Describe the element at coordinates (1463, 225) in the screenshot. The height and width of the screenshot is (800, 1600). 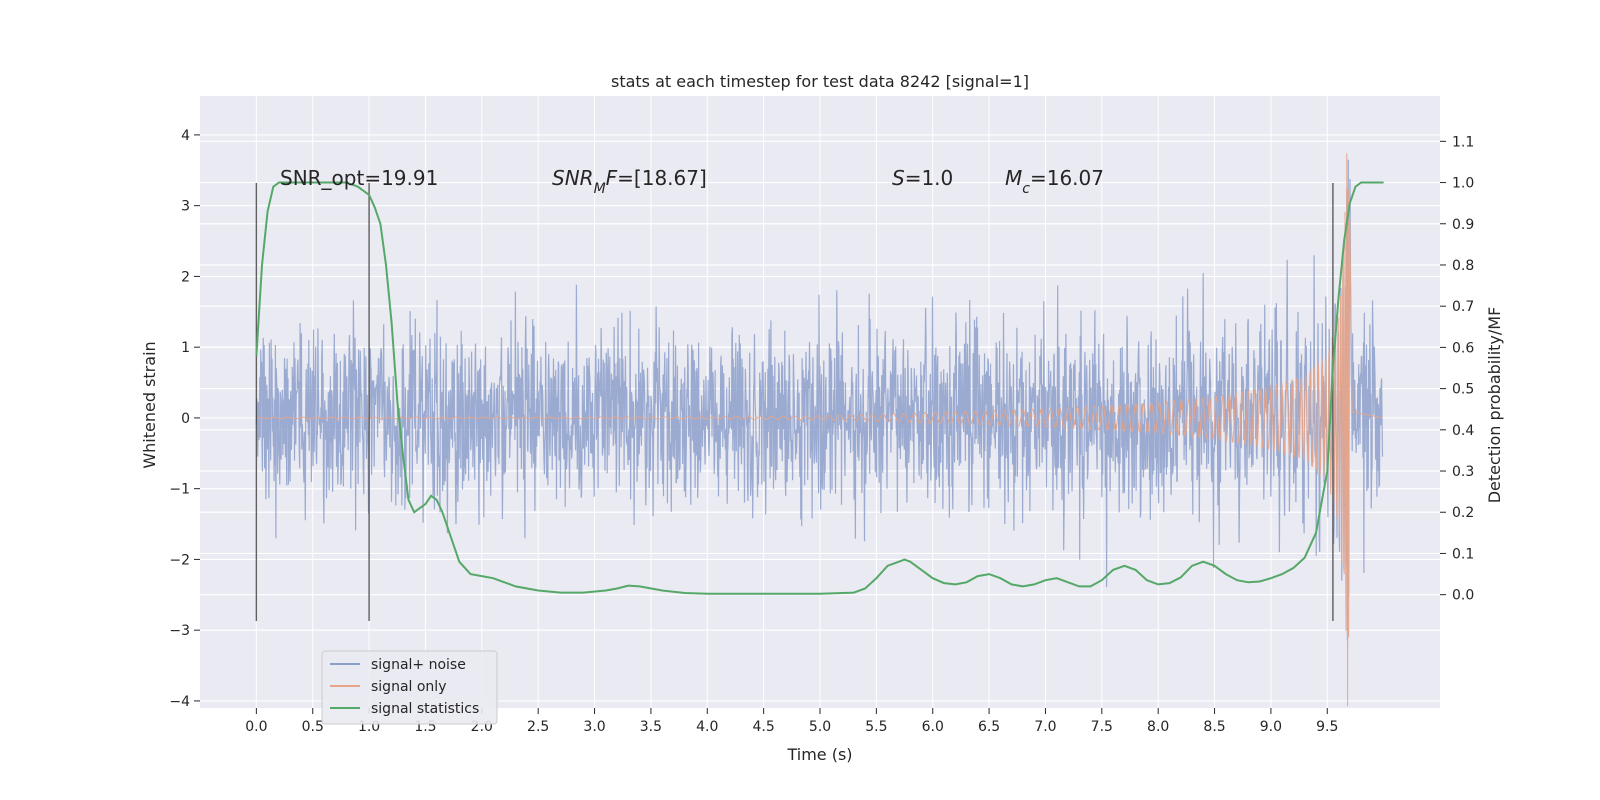
I see `y2-tick-label: 0.9` at that location.